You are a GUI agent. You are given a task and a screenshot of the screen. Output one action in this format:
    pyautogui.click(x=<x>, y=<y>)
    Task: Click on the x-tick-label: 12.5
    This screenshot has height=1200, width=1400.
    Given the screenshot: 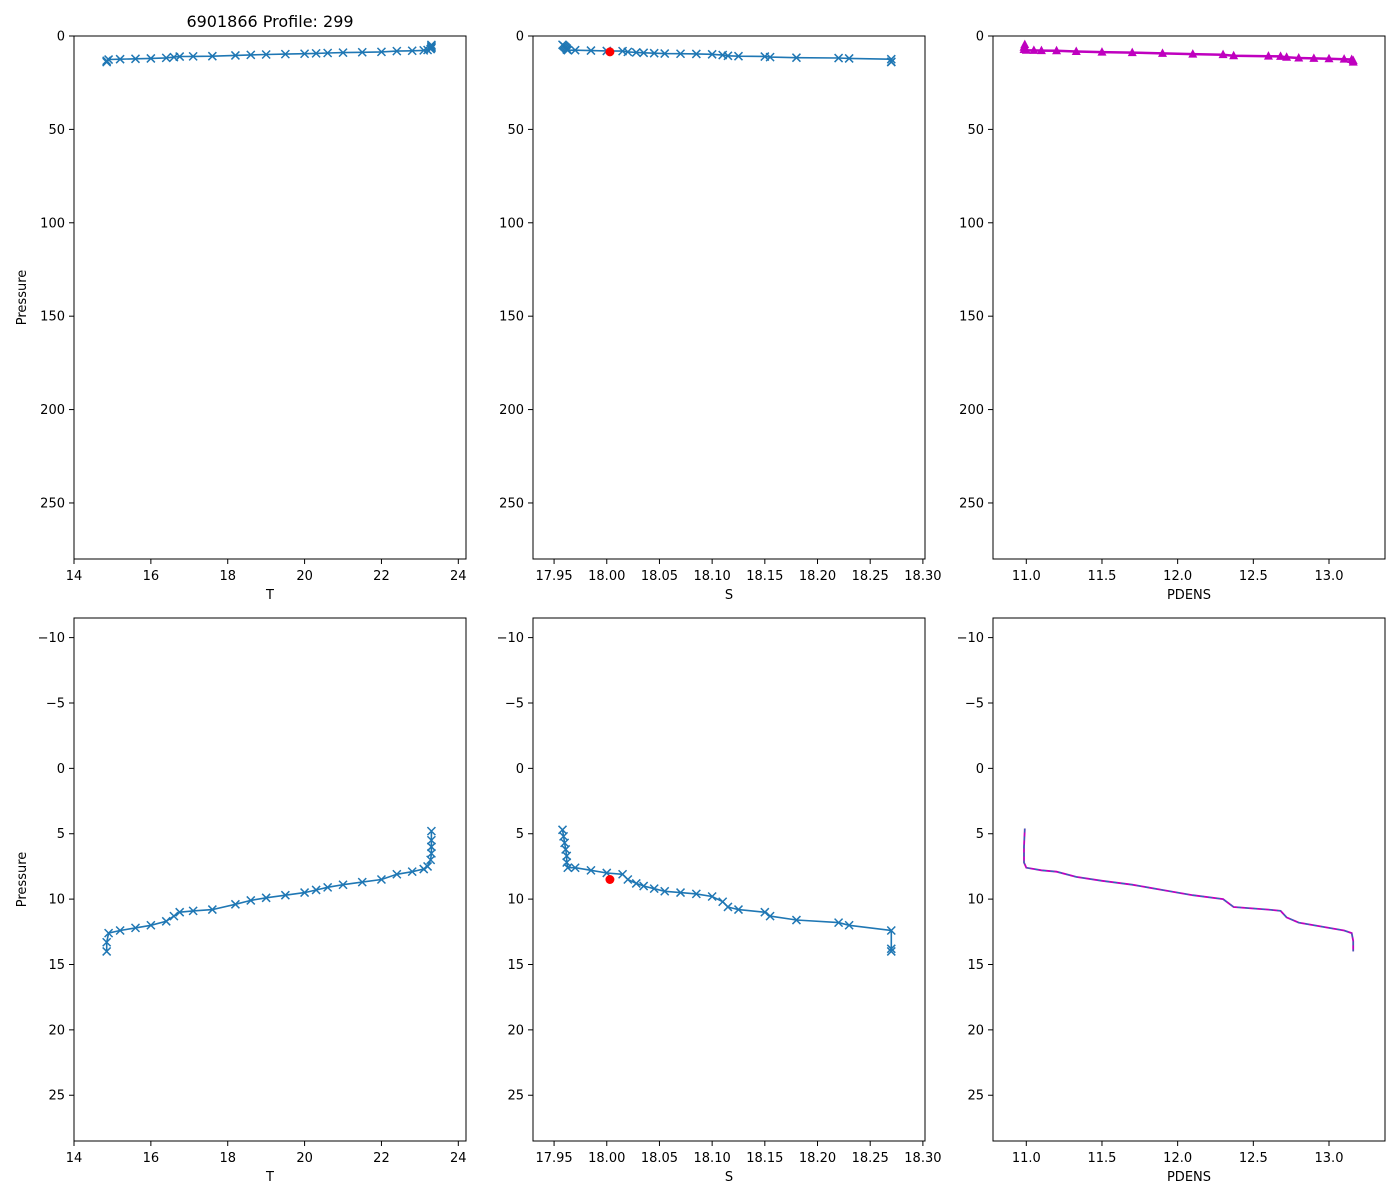 What is the action you would take?
    pyautogui.click(x=1253, y=1158)
    